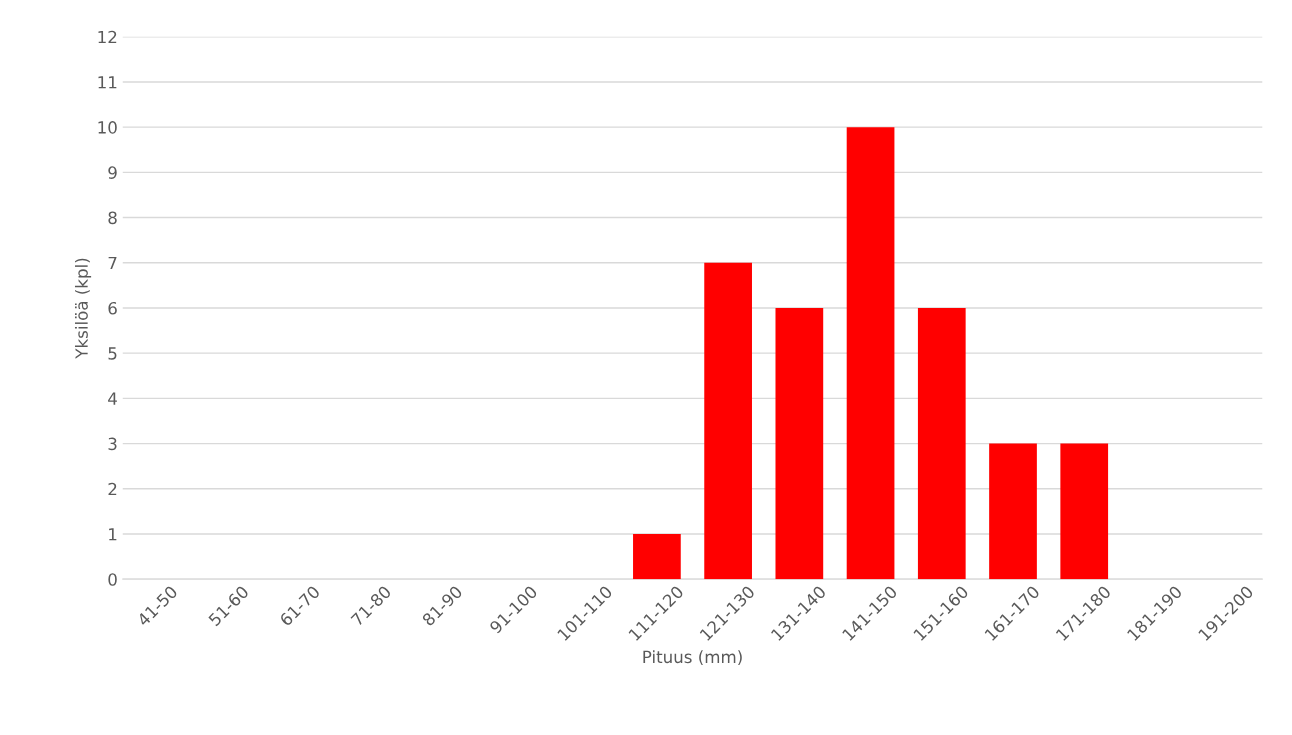 The width and height of the screenshot is (1292, 735). Describe the element at coordinates (113, 534) in the screenshot. I see `y-tick-label: 1` at that location.